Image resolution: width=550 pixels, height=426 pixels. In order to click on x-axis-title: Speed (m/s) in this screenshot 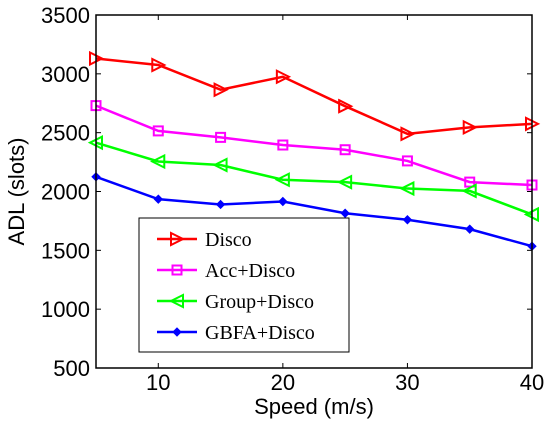, I will do `click(314, 406)`.